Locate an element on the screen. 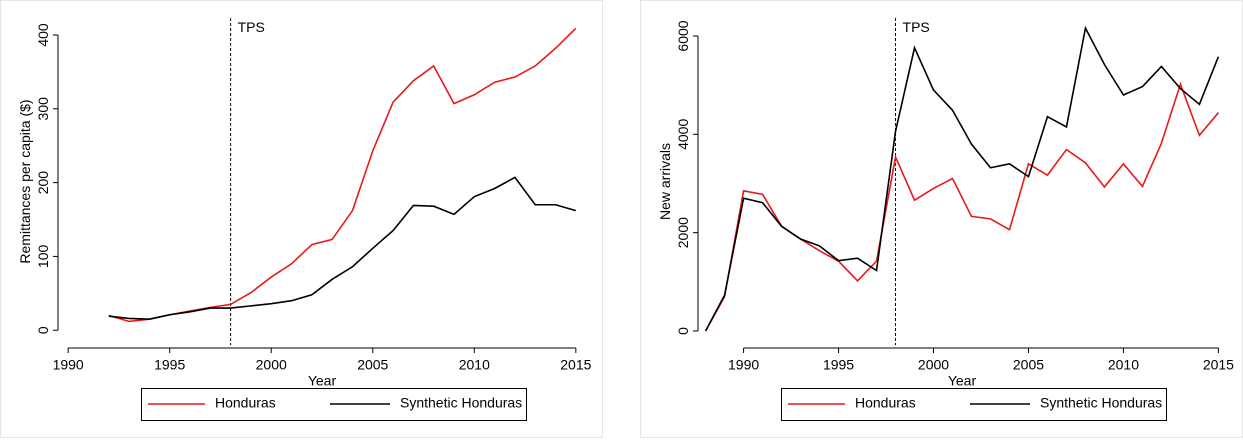 This screenshot has width=1243, height=443. y-axis-label: Remittances per capita ($) is located at coordinates (25, 181).